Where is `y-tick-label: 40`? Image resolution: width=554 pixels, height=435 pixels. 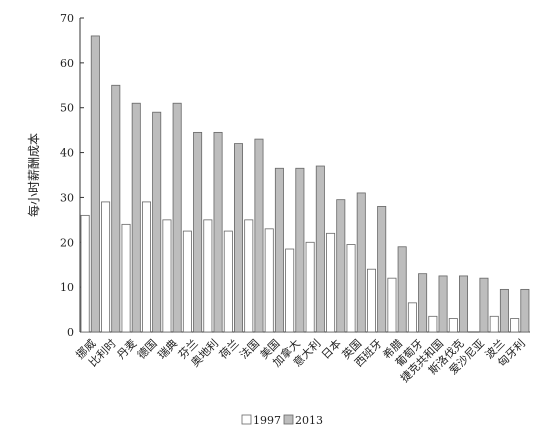 y-tick-label: 40 is located at coordinates (67, 153).